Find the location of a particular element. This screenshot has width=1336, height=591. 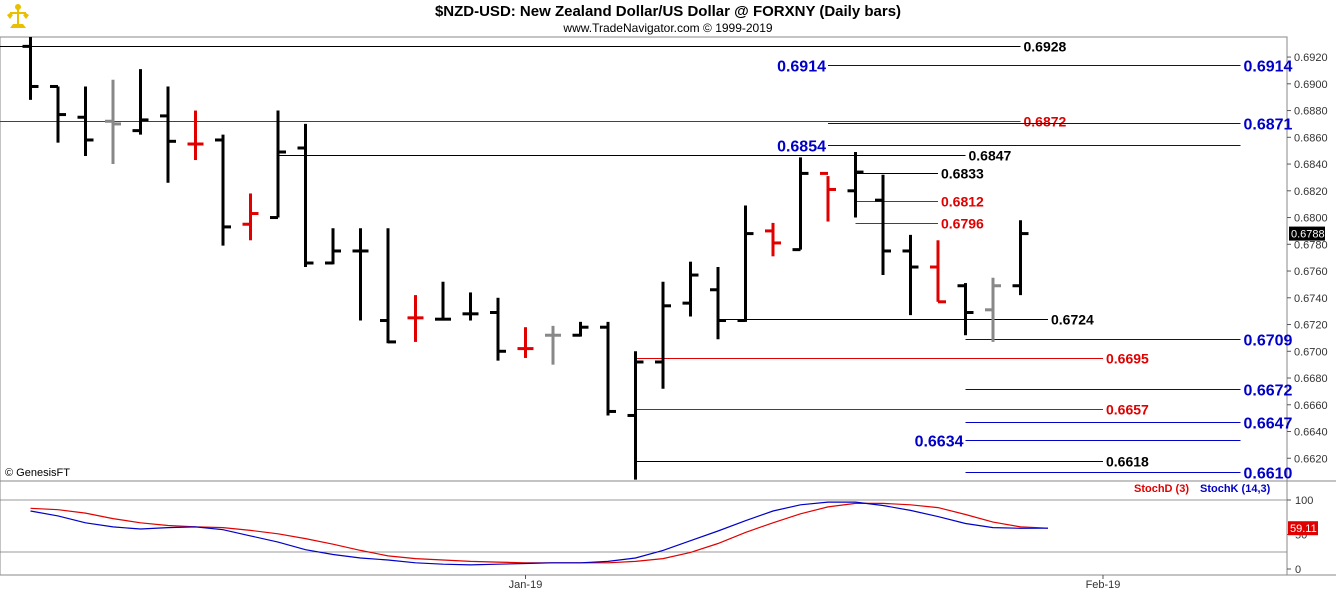

level-label: 0.6872 is located at coordinates (1045, 122).